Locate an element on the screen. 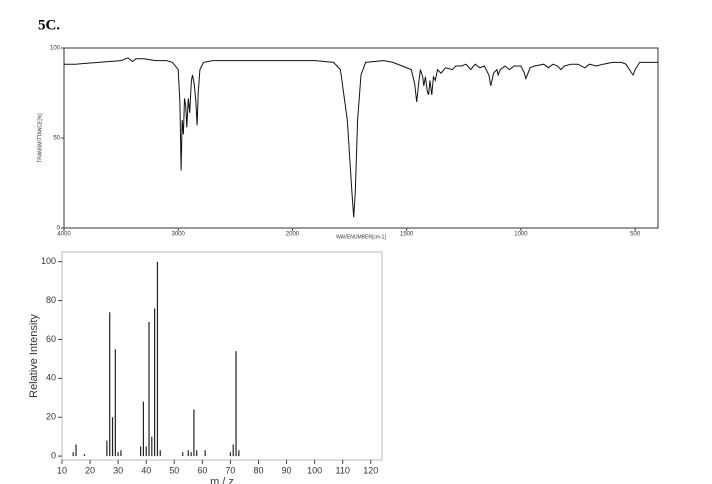 This screenshot has height=484, width=712. x-tick-label: 80 is located at coordinates (258, 470).